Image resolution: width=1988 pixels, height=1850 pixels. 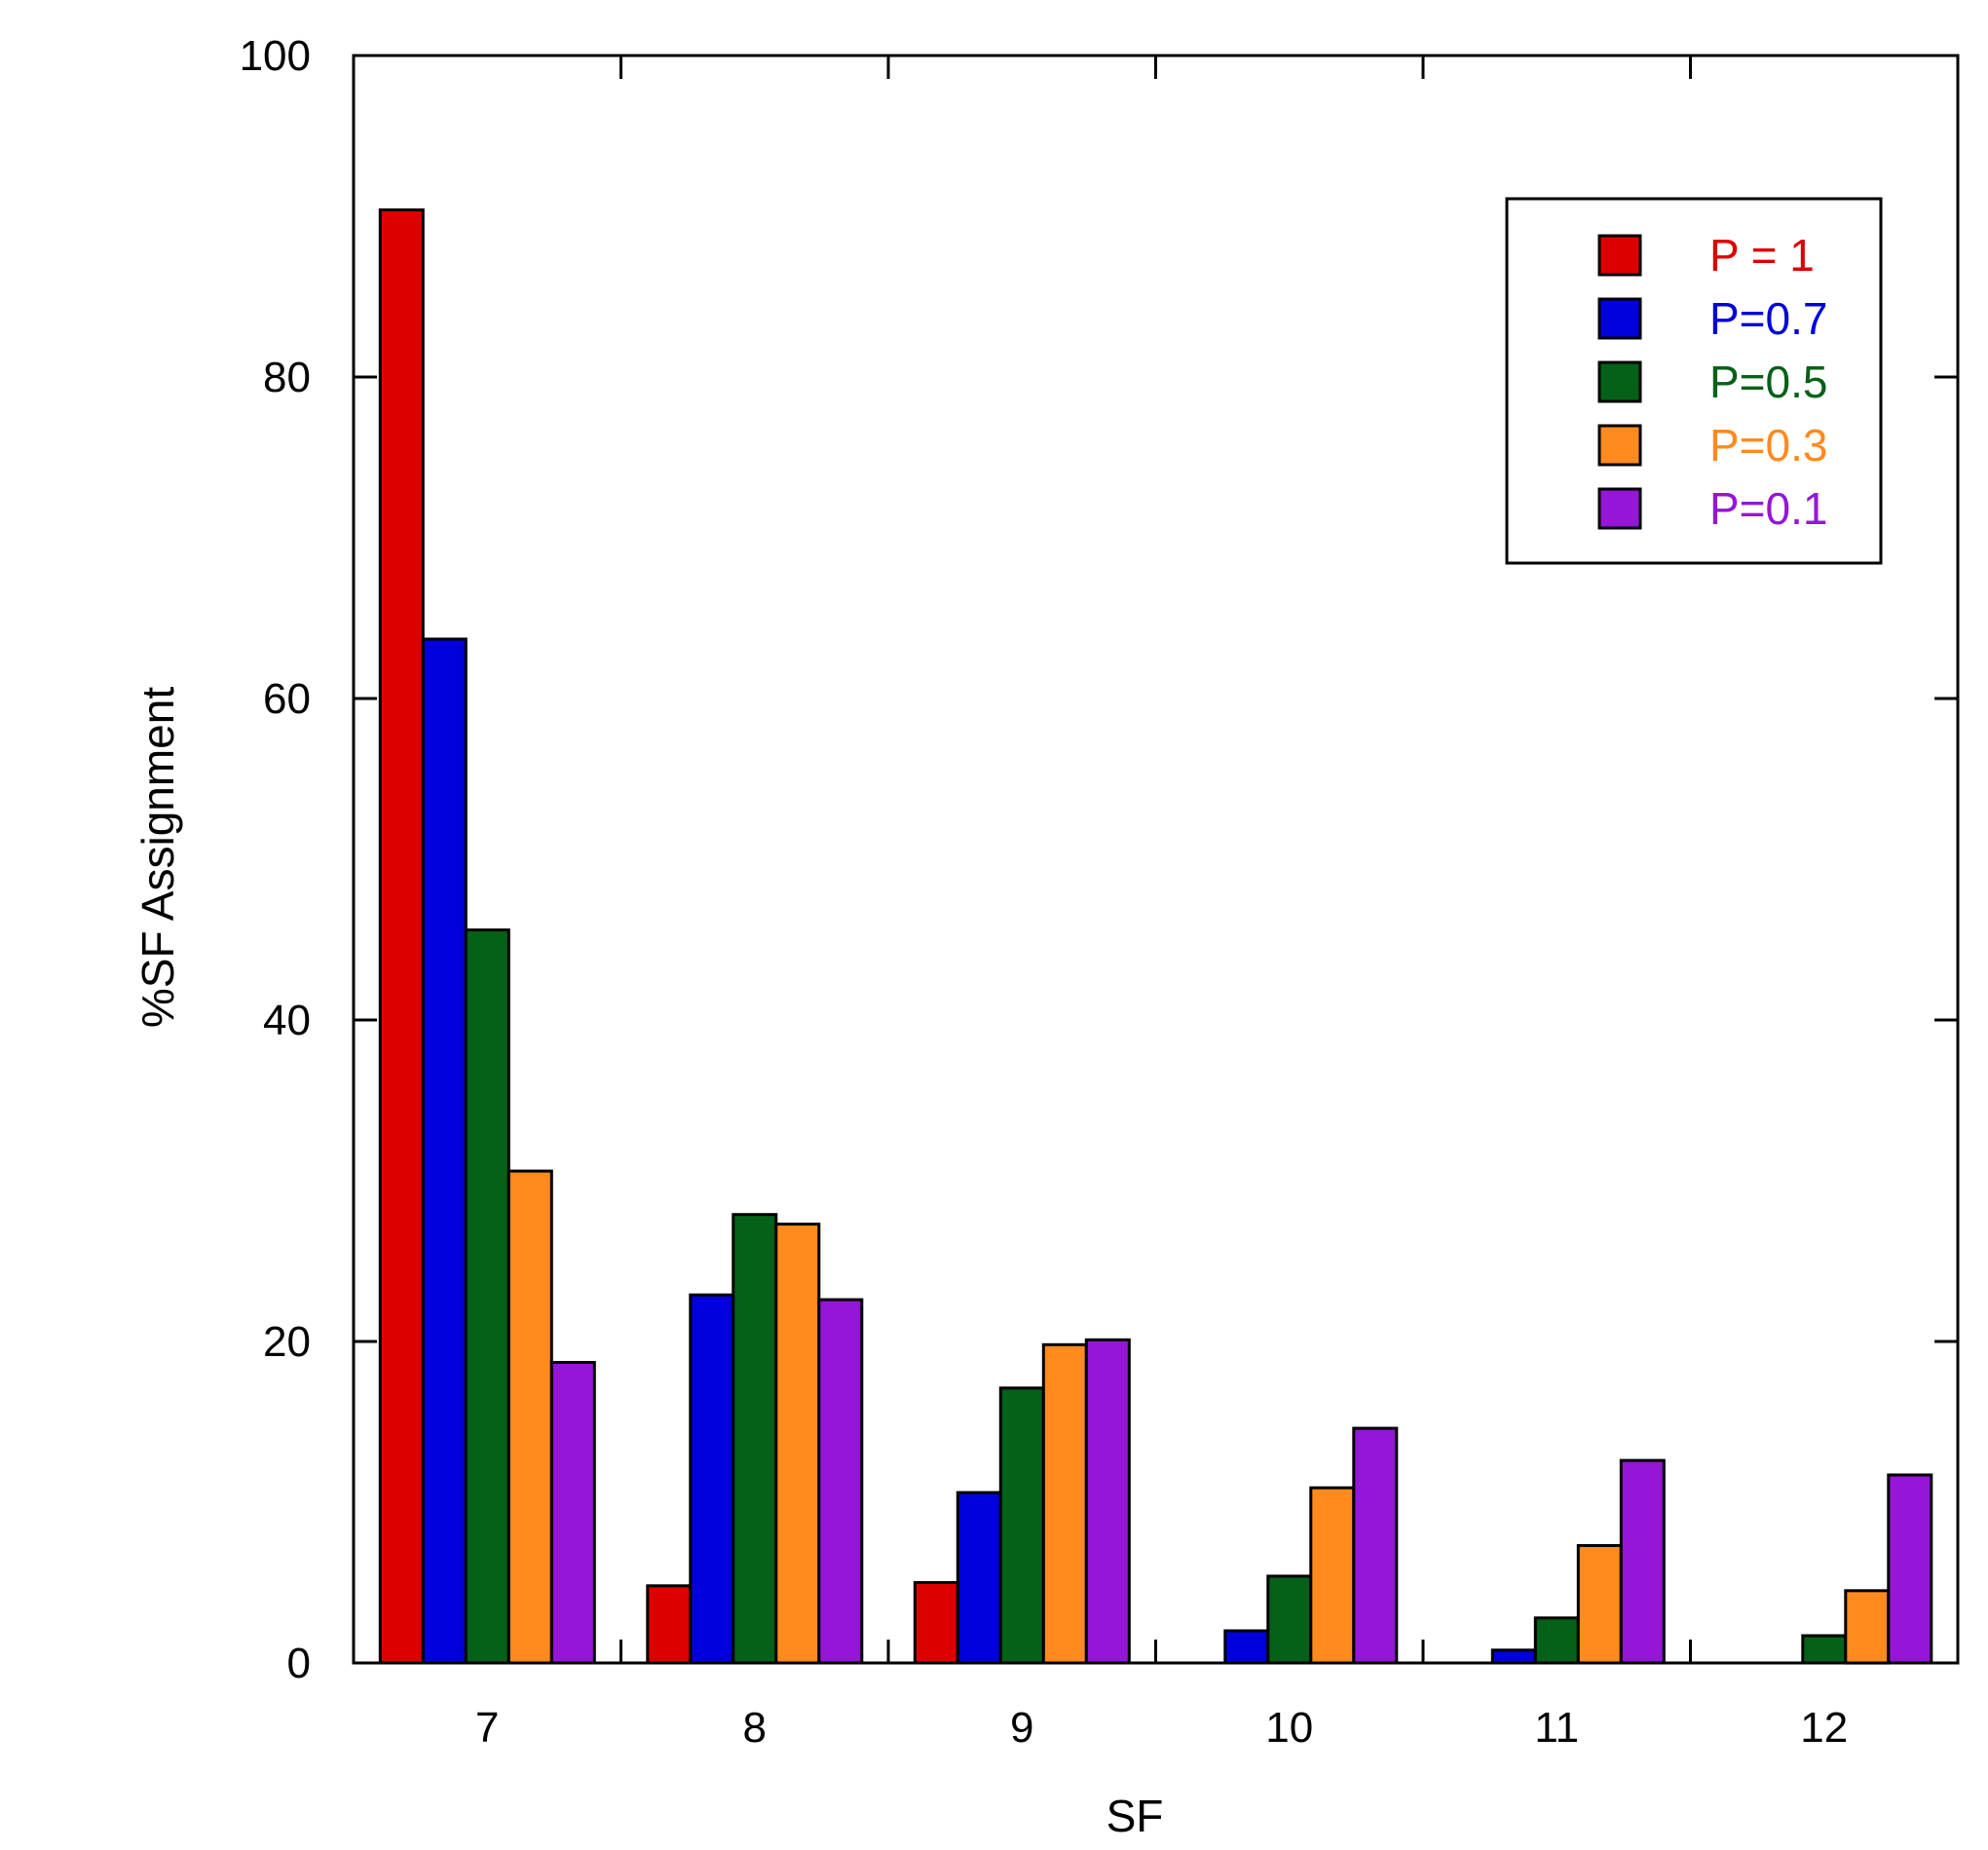 I want to click on y-tick-label: 80, so click(x=287, y=377).